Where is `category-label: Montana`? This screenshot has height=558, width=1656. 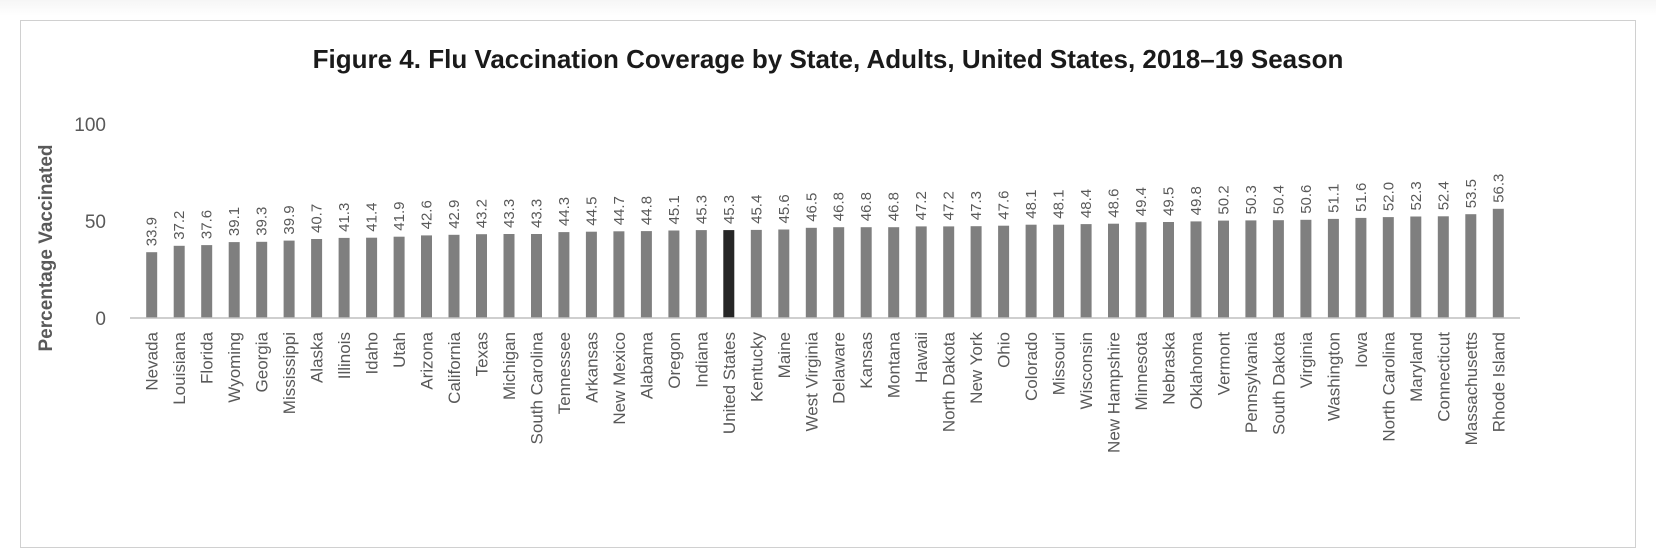
category-label: Montana is located at coordinates (894, 364).